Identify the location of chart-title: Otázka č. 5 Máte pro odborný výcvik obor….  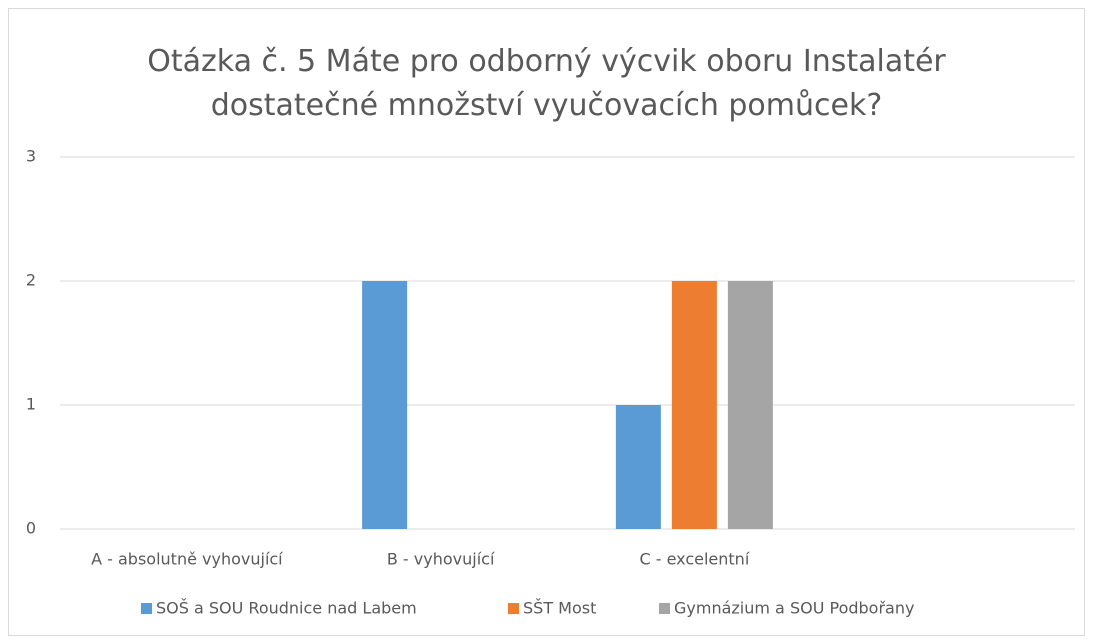
(546, 83).